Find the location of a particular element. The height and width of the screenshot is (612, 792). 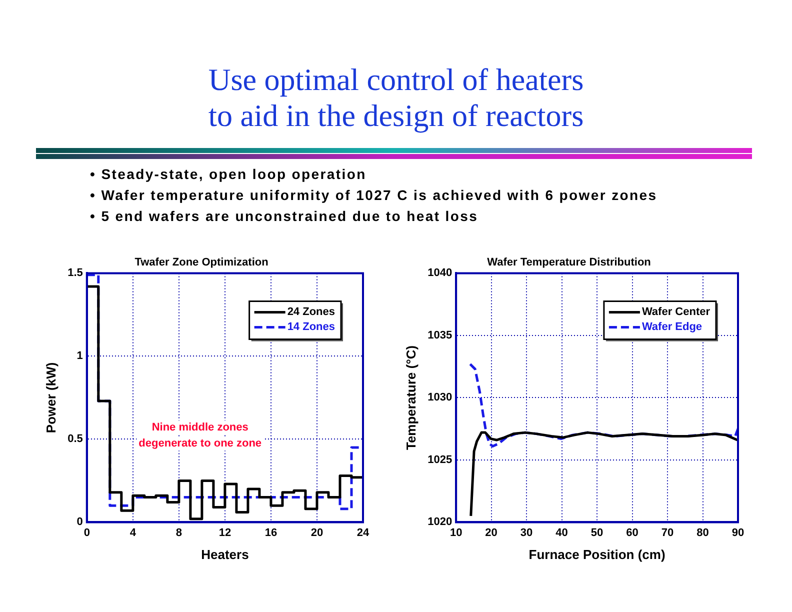

y-tick-label: 1025 is located at coordinates (440, 460).